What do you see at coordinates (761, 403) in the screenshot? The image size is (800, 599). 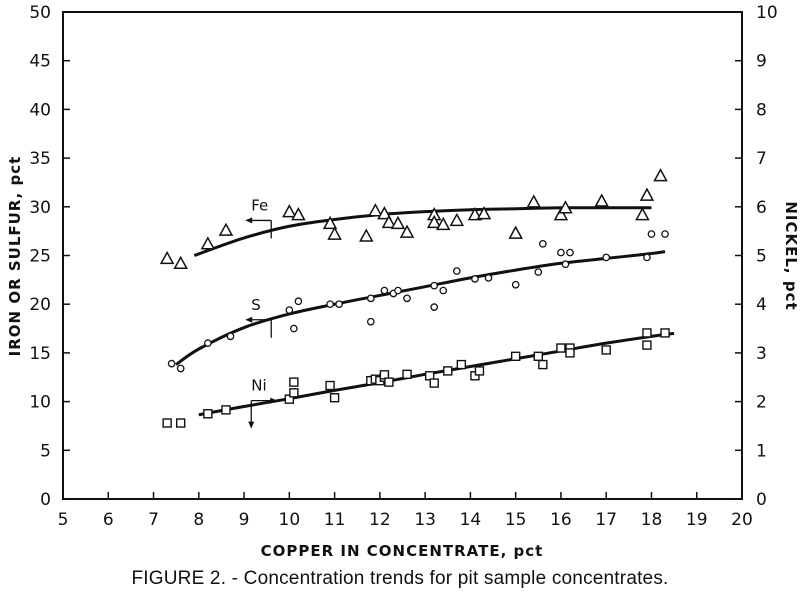 I see `right-tick-label: 2` at bounding box center [761, 403].